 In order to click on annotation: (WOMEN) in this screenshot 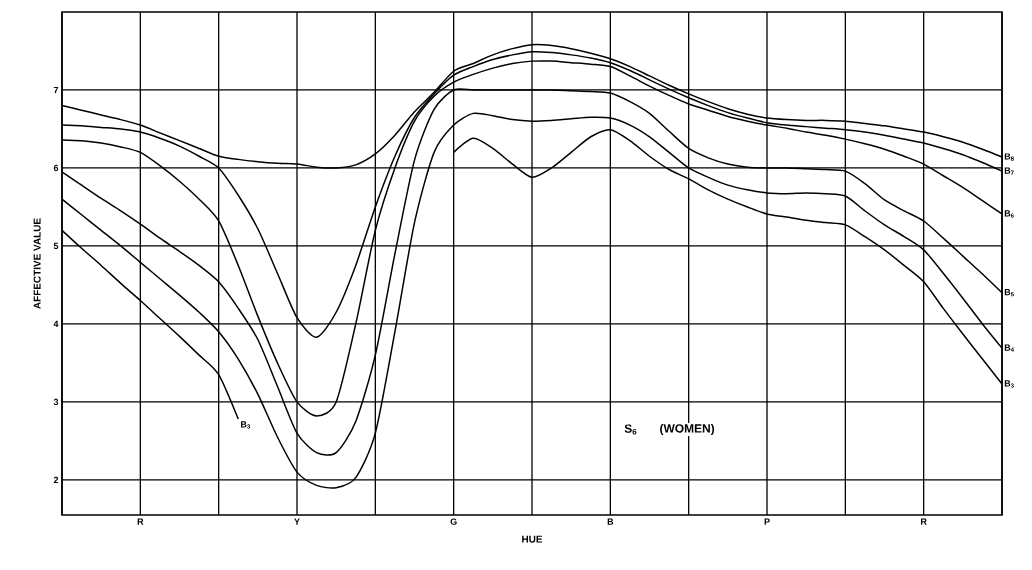, I will do `click(687, 429)`.